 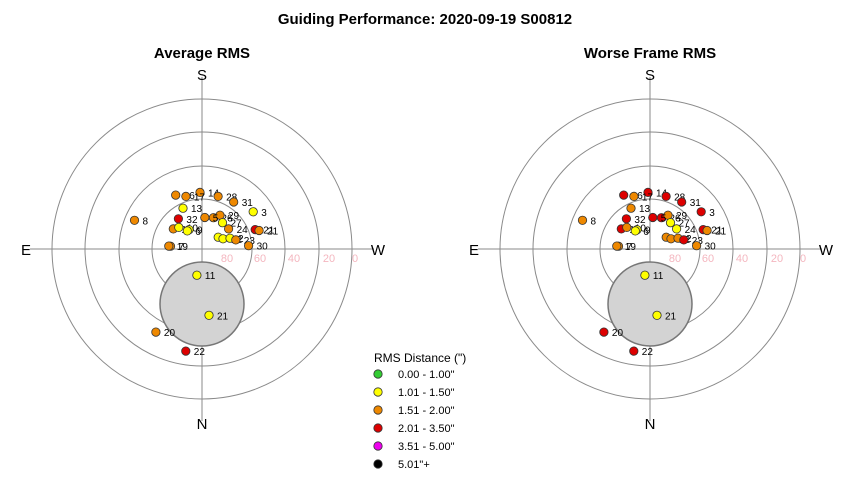 I want to click on point-label: 26, so click(x=675, y=219).